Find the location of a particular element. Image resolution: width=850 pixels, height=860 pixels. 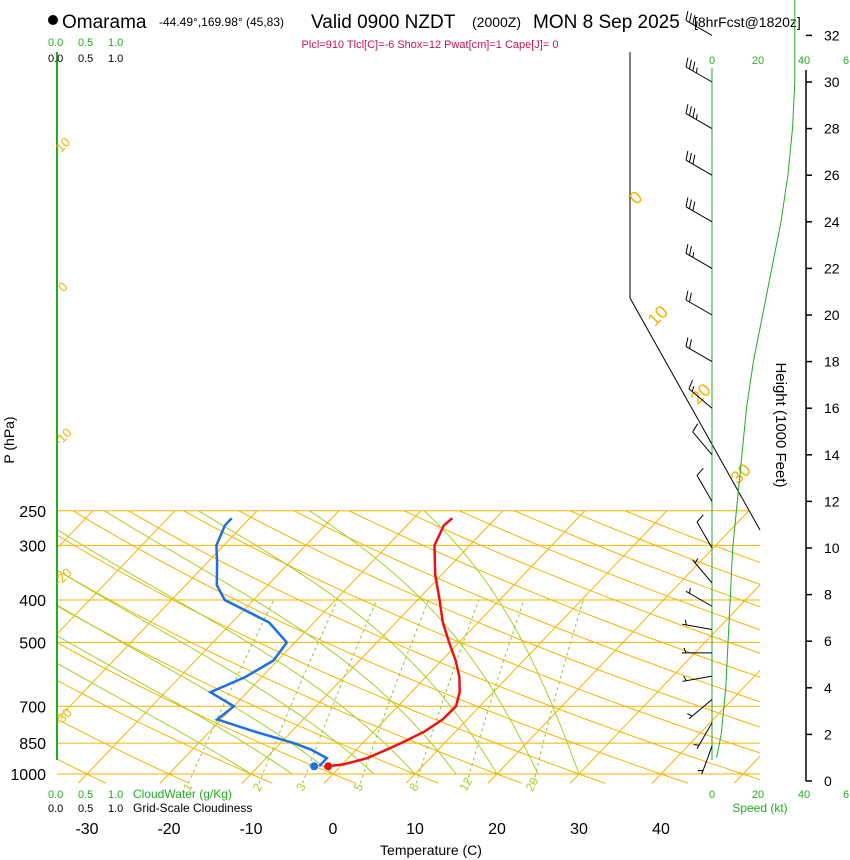

temperature-tick-label: 30 is located at coordinates (579, 829).